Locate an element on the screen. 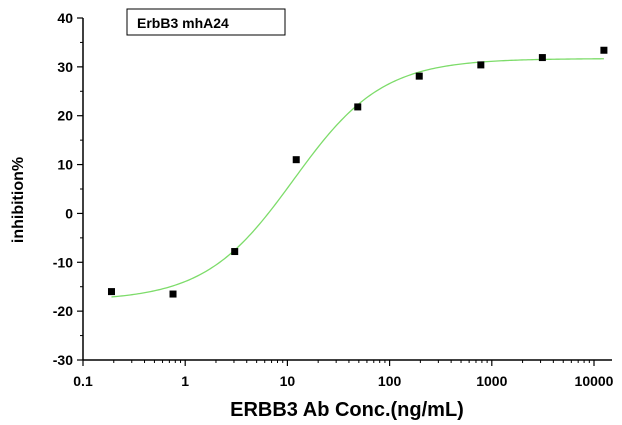  x-tick-label: 1 is located at coordinates (185, 381).